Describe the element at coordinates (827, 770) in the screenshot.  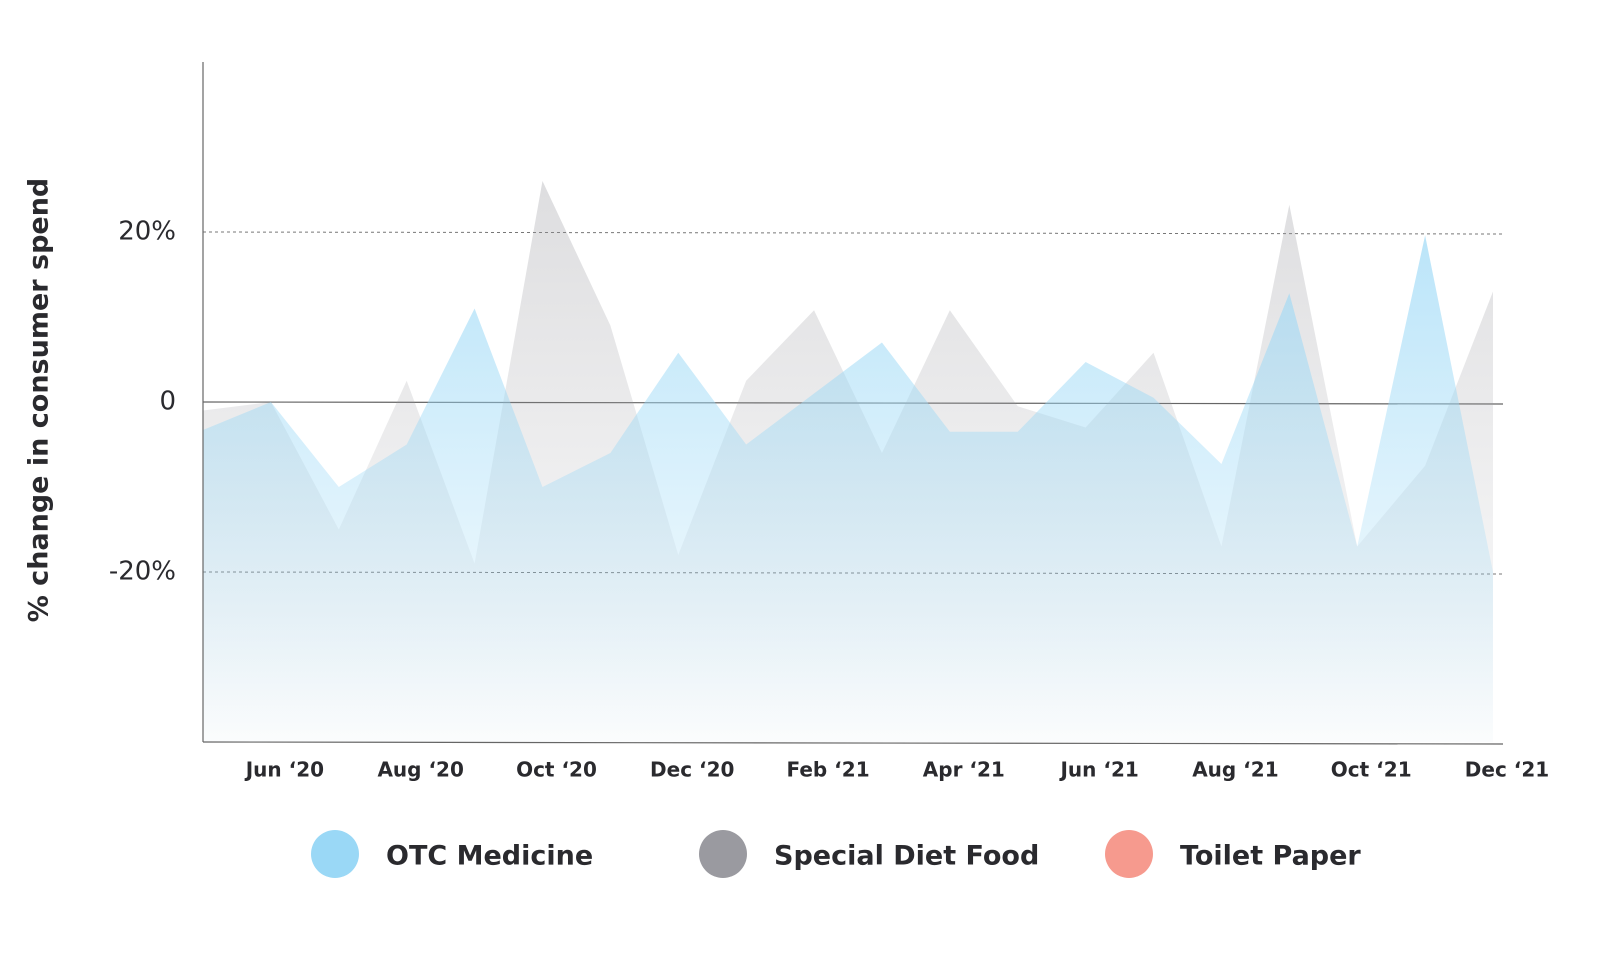
I see `x-tick-label: Feb ‘21` at that location.